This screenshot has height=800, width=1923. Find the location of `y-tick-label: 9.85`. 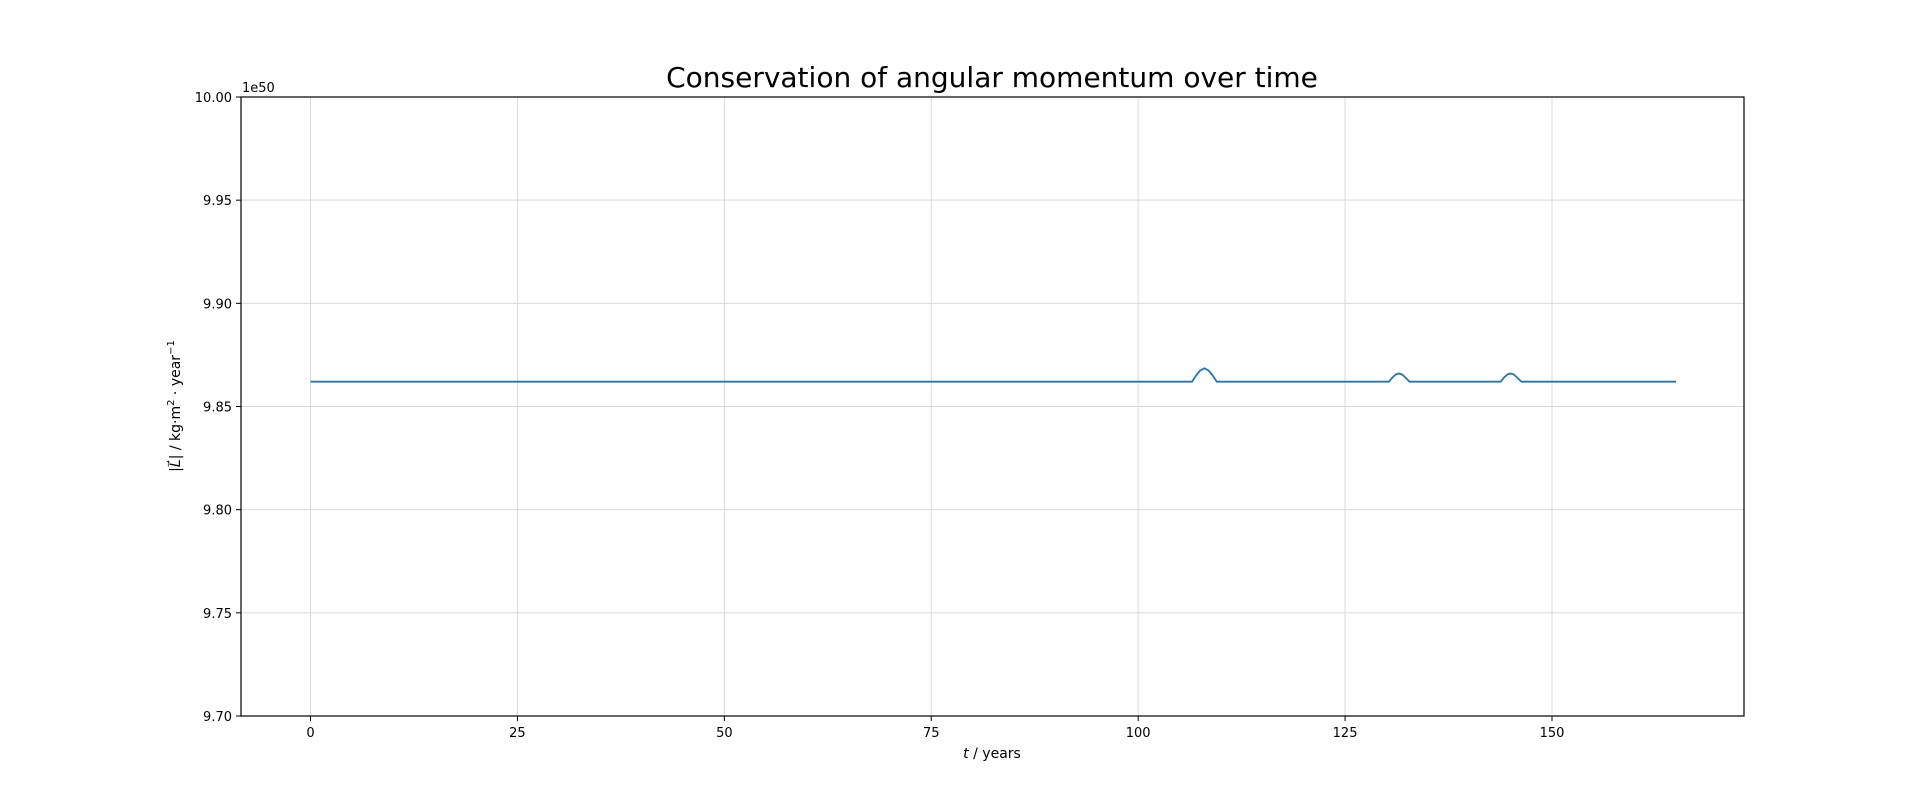

y-tick-label: 9.85 is located at coordinates (217, 408).